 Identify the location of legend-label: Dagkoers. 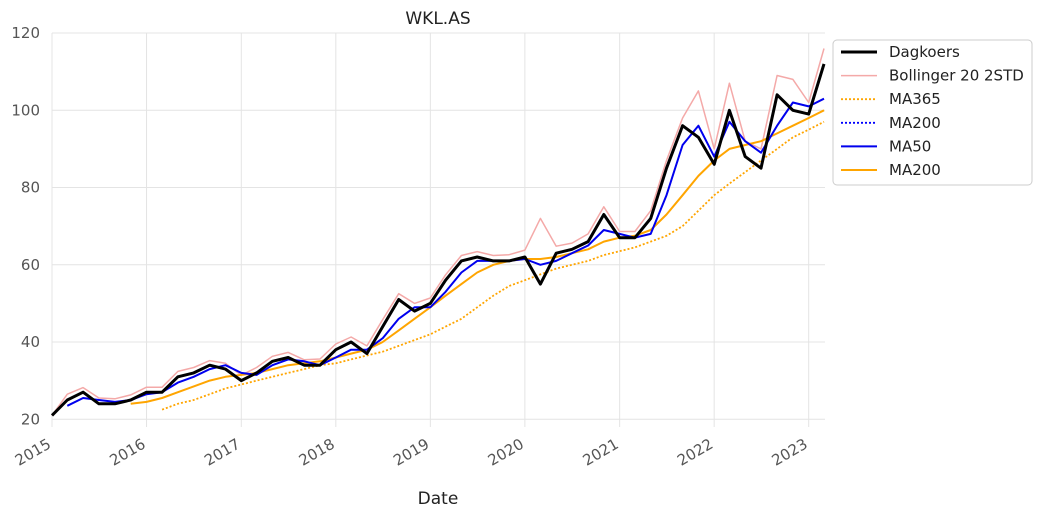
(924, 52).